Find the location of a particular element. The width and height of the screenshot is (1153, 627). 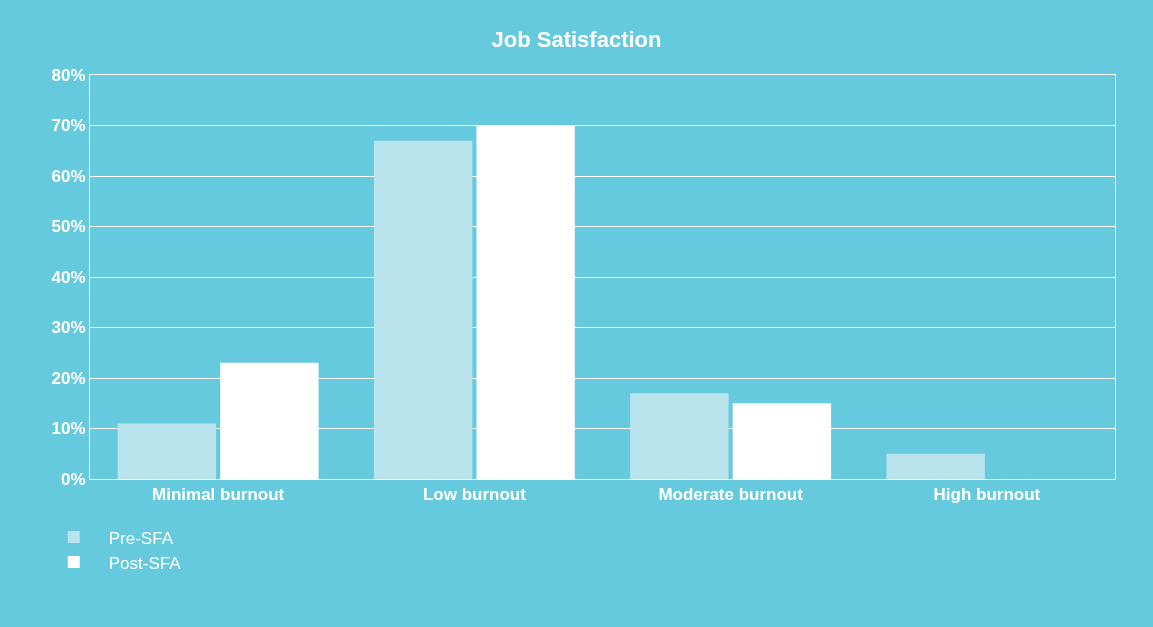

y-tick-label: 80% is located at coordinates (68, 75).